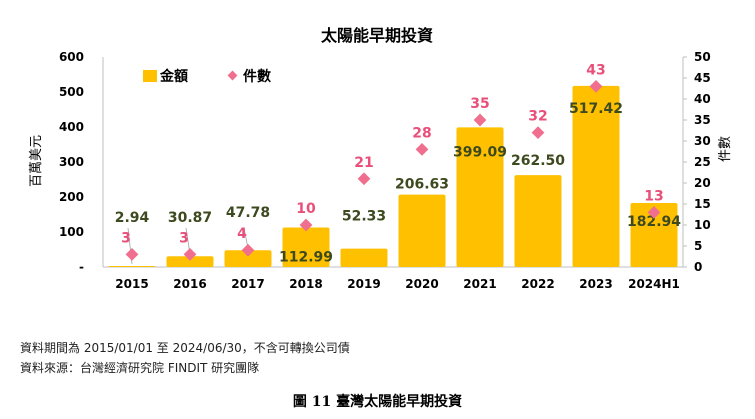  What do you see at coordinates (71, 57) in the screenshot?
I see `left-axis-tick-label: 600` at bounding box center [71, 57].